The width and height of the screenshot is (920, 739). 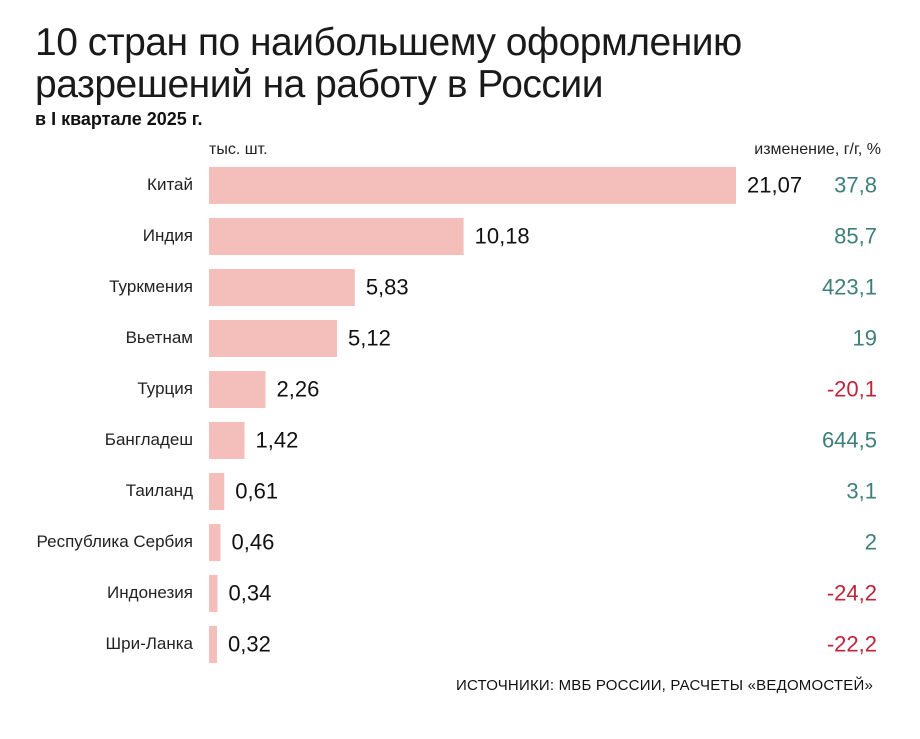 What do you see at coordinates (159, 337) in the screenshot?
I see `category-label: Вьетнам` at bounding box center [159, 337].